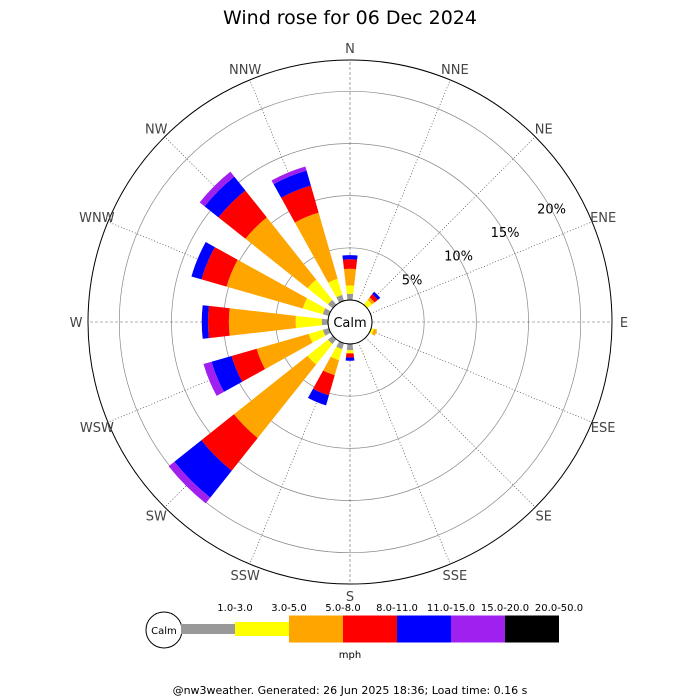 Image resolution: width=700 pixels, height=700 pixels. I want to click on spoke-ne, so click(450, 221).